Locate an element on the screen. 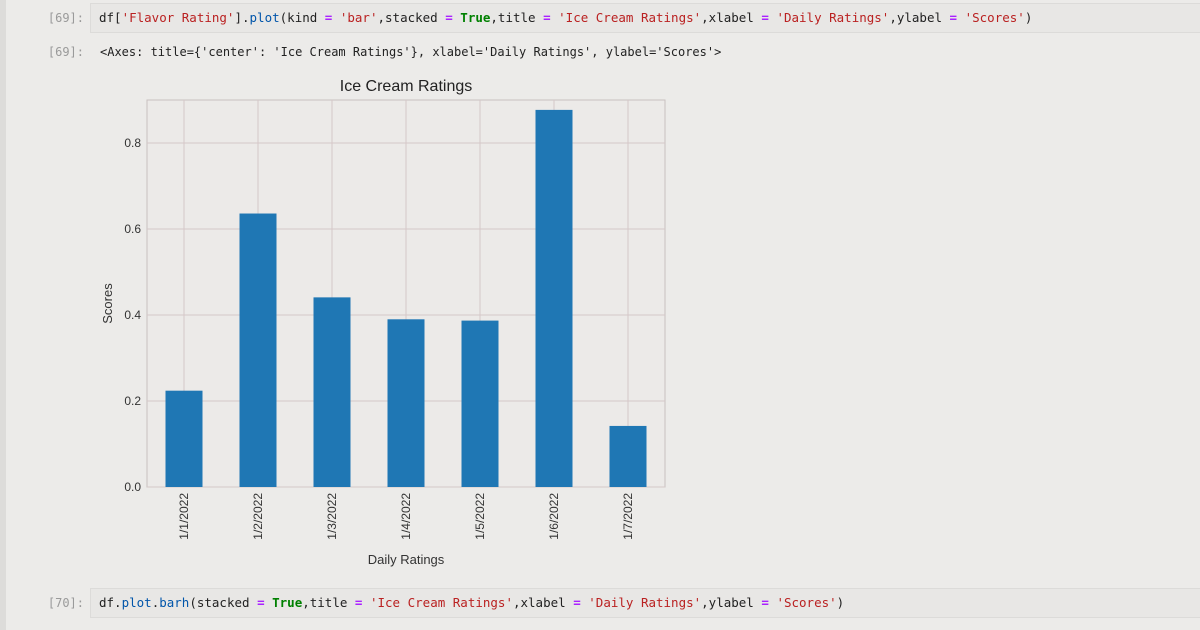 This screenshot has width=1200, height=630. y-tick-label: 0.0 is located at coordinates (132, 487).